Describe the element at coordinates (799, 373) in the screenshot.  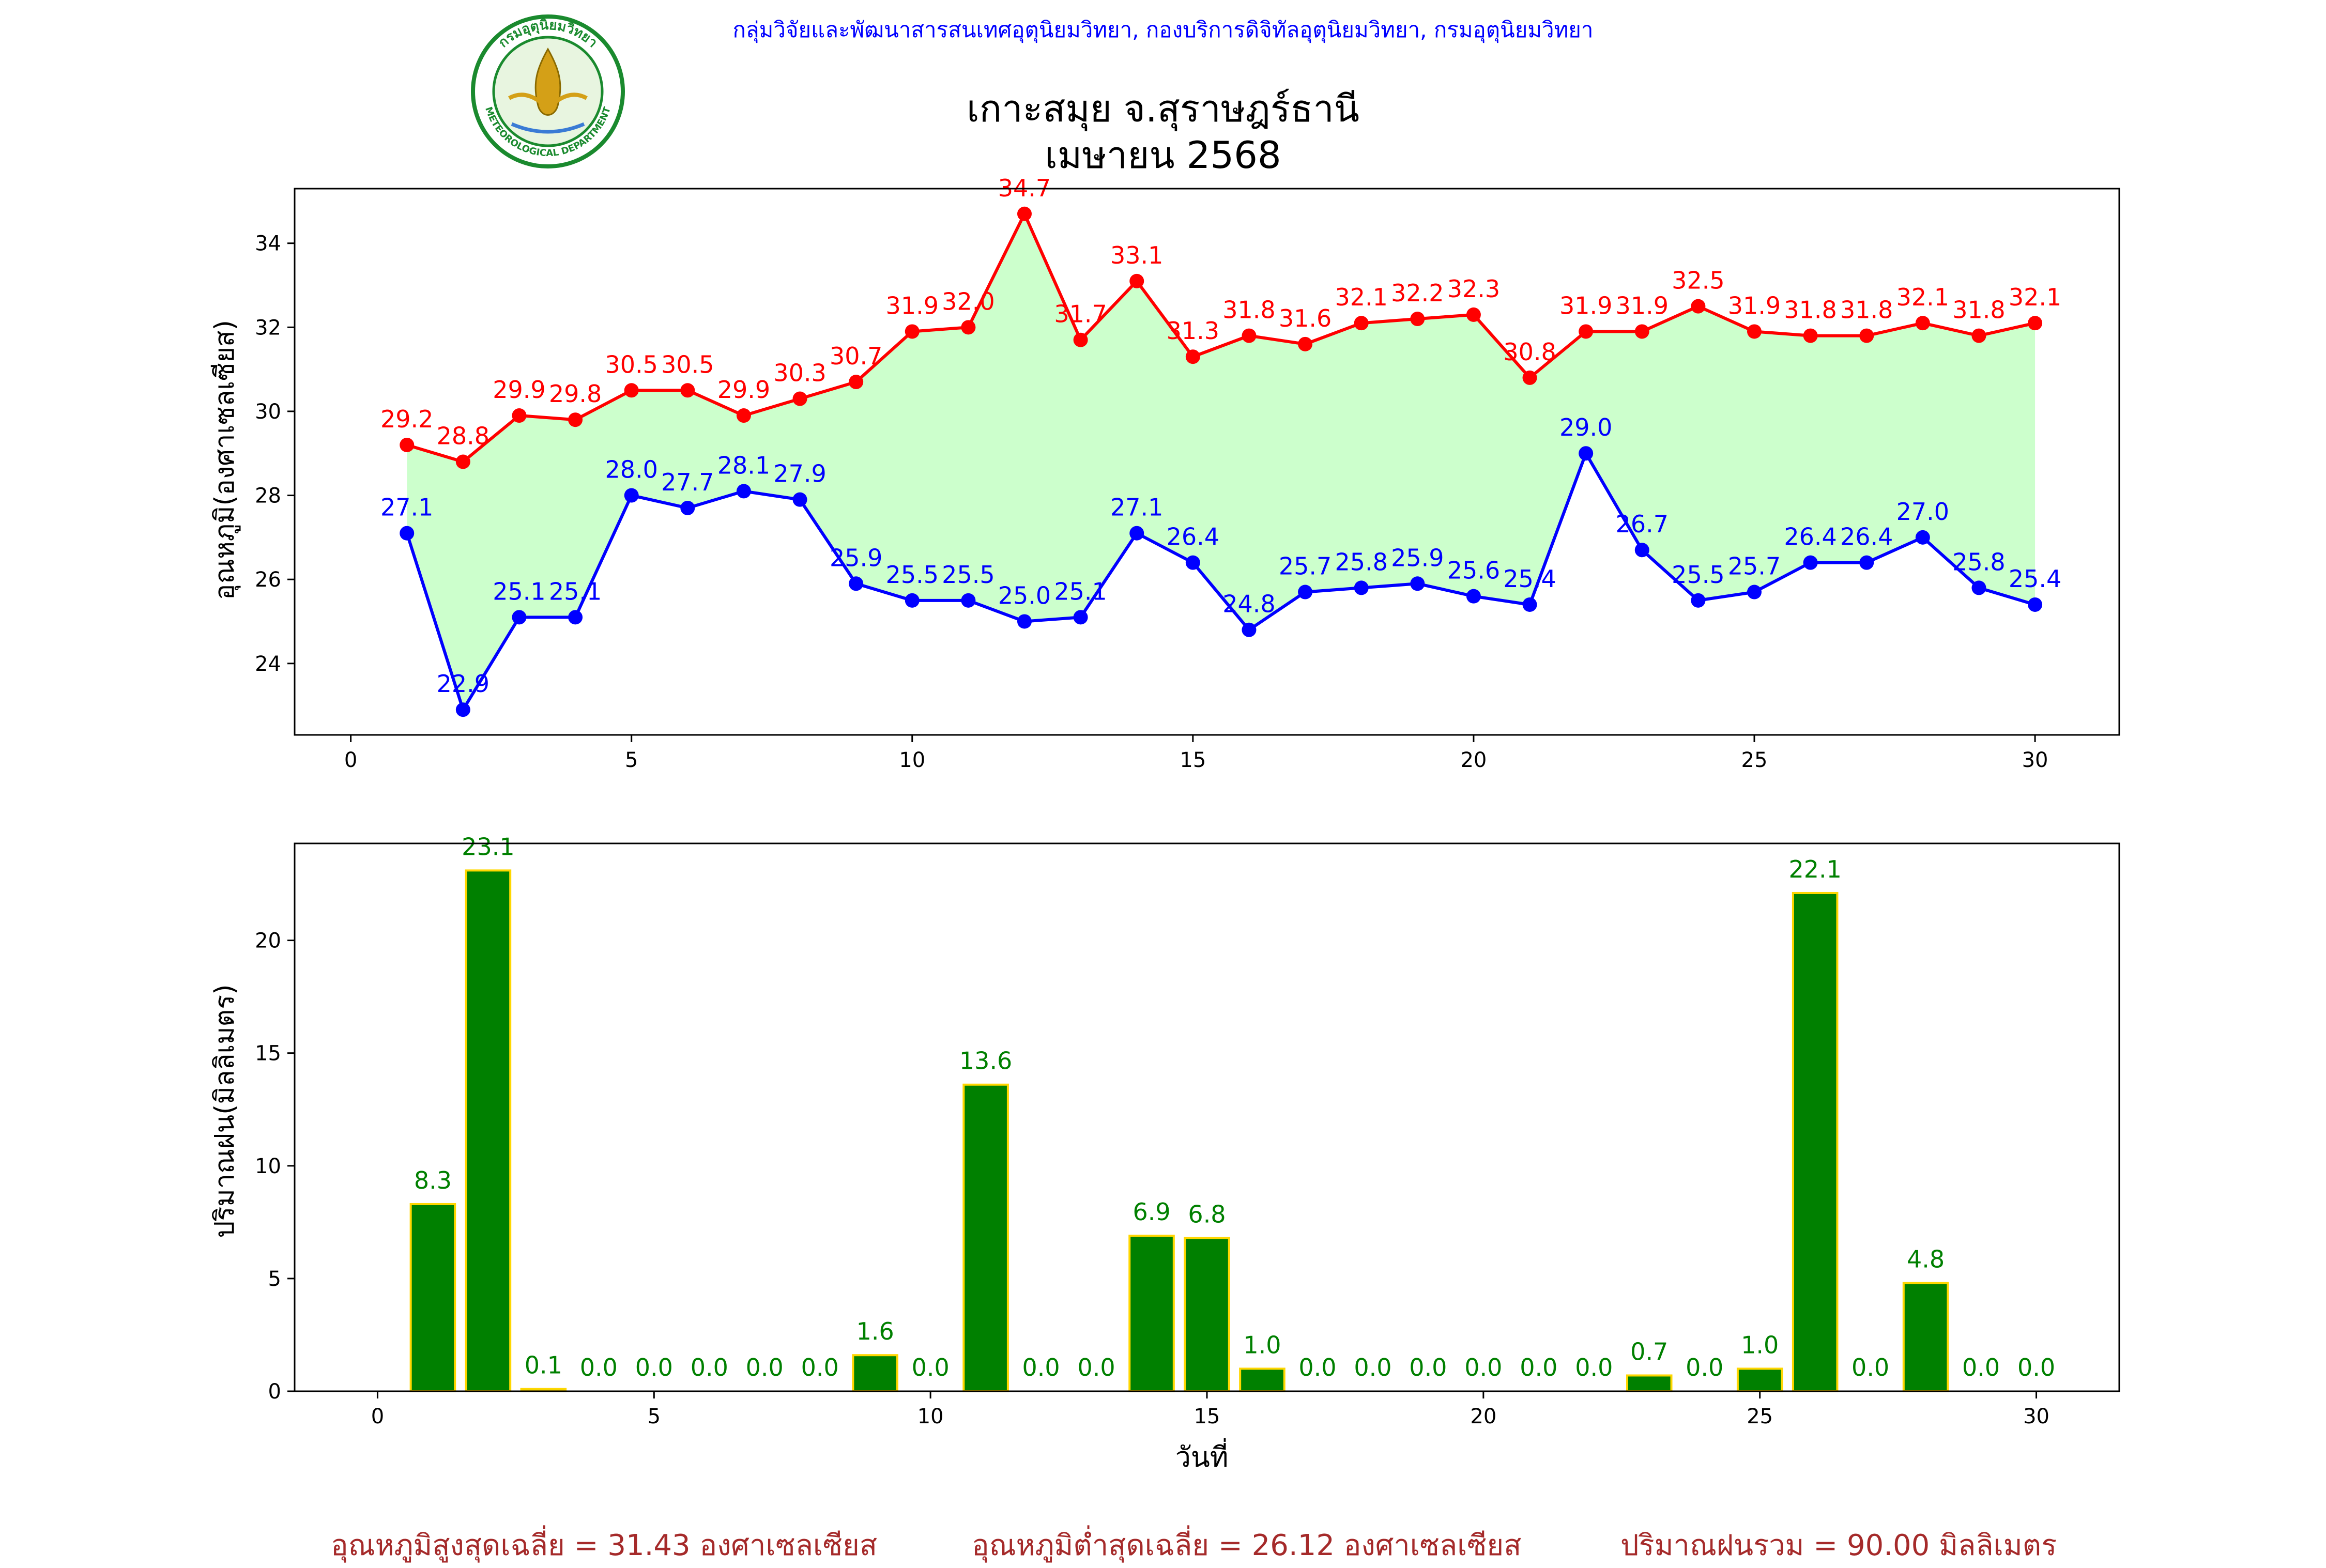
I see `temperature-max-label: 30.3` at that location.